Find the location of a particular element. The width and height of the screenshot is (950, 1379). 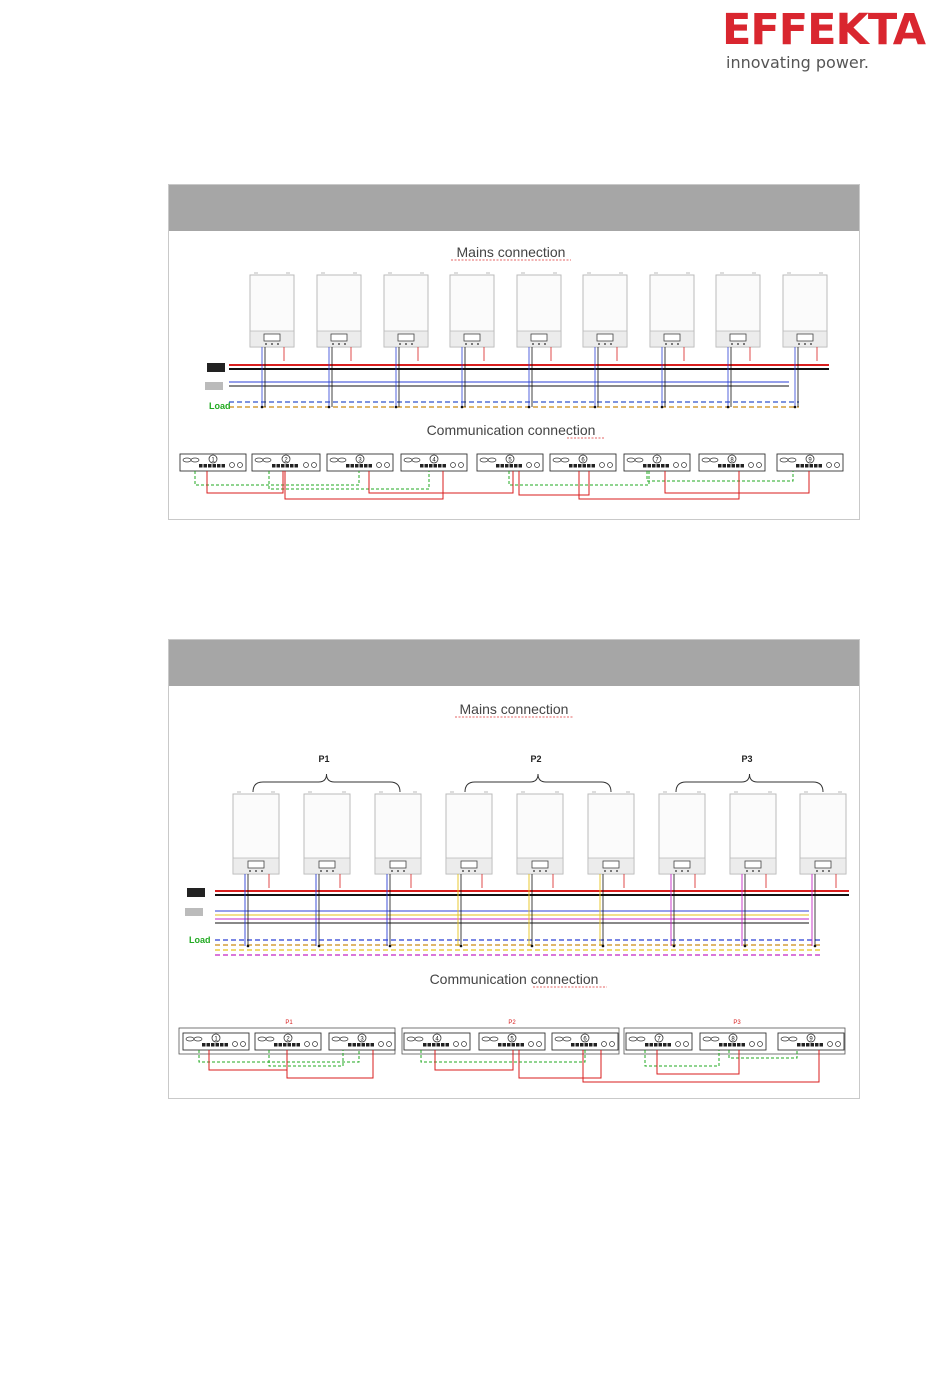

comm-group-frame is located at coordinates (734, 1041).